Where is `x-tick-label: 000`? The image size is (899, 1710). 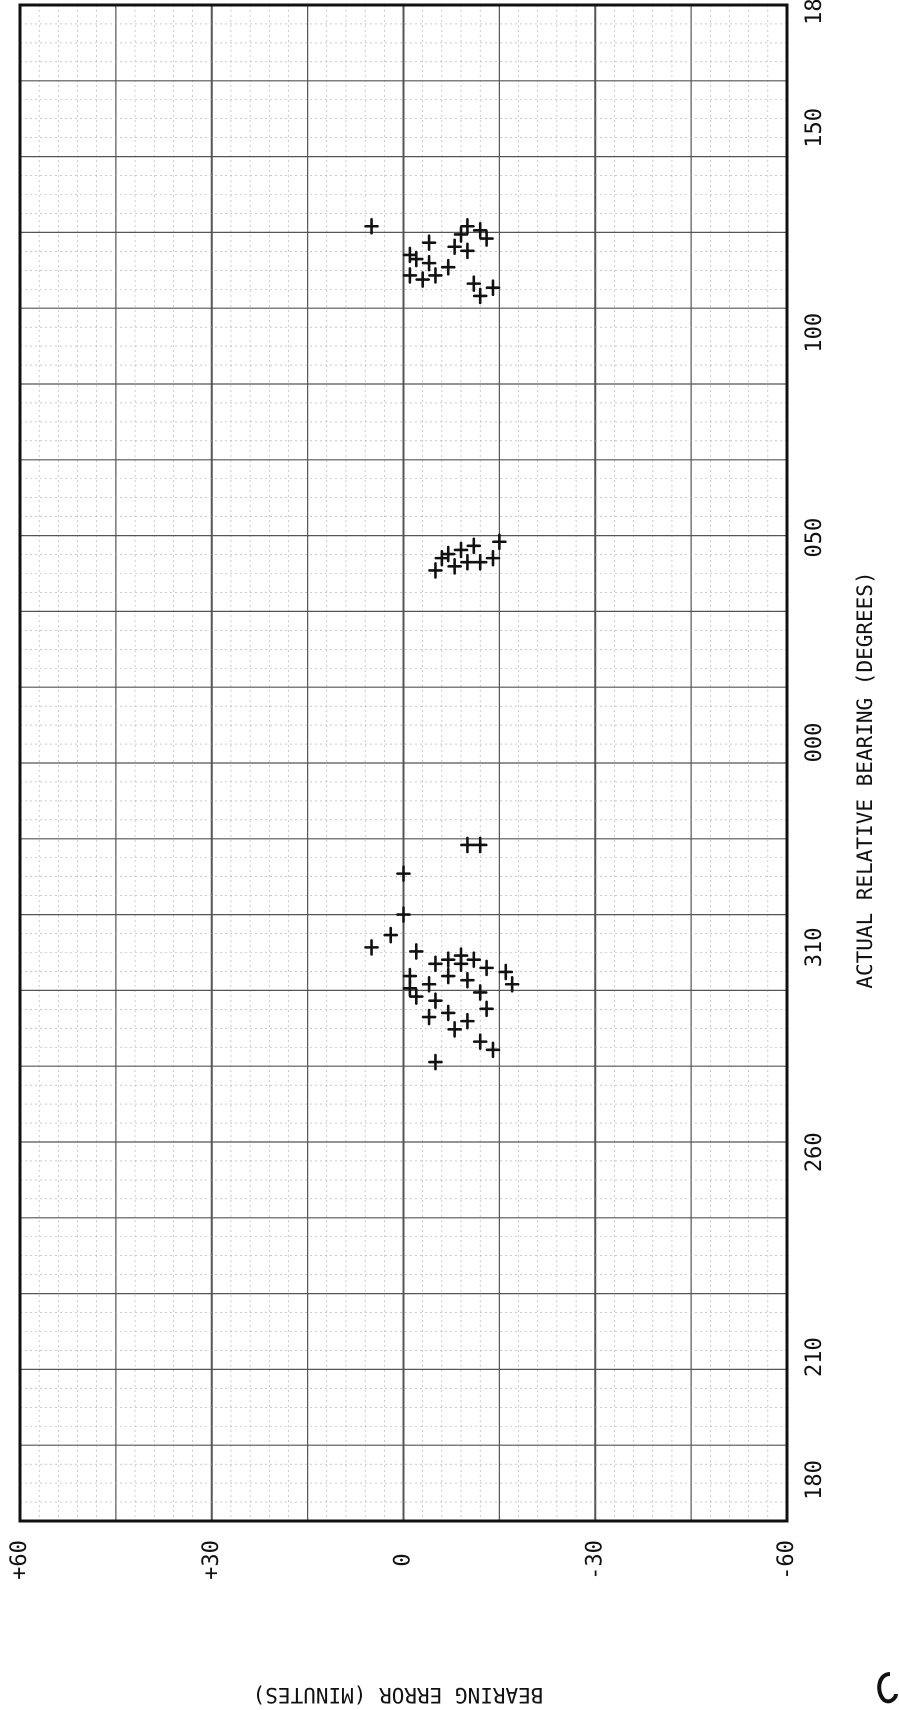 x-tick-label: 000 is located at coordinates (814, 743).